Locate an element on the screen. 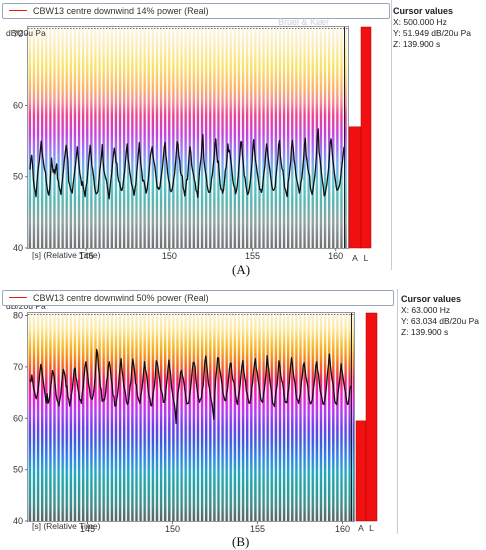 This screenshot has height=550, width=486. x-axis-label-b: [s] (Relative Time) is located at coordinates (66, 526).